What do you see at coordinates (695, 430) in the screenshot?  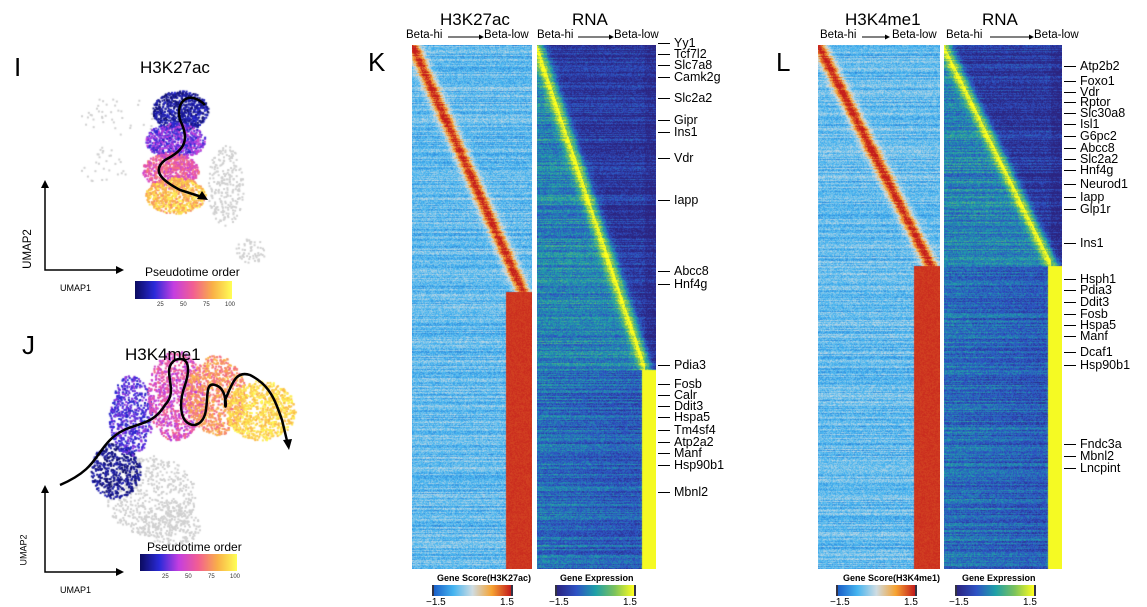 I see `gene-label: Tm4sf4` at bounding box center [695, 430].